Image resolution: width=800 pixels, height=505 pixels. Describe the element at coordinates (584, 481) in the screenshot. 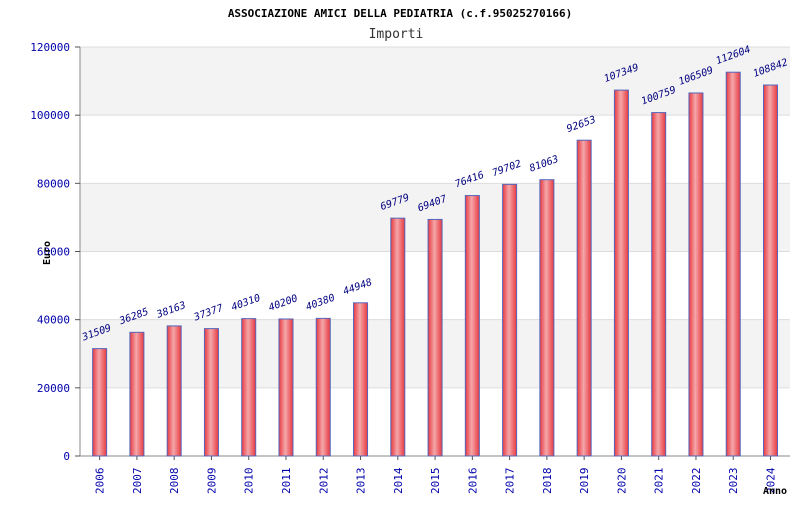

I see `x-tick-label-2019: 2019` at that location.